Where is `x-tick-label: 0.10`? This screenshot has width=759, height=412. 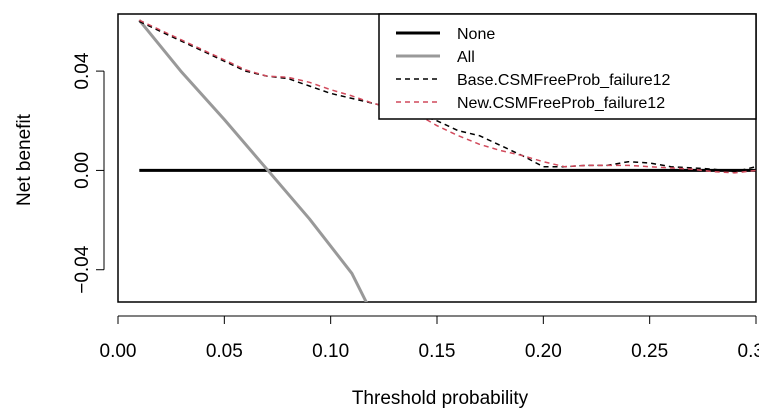 x-tick-label: 0.10 is located at coordinates (330, 351).